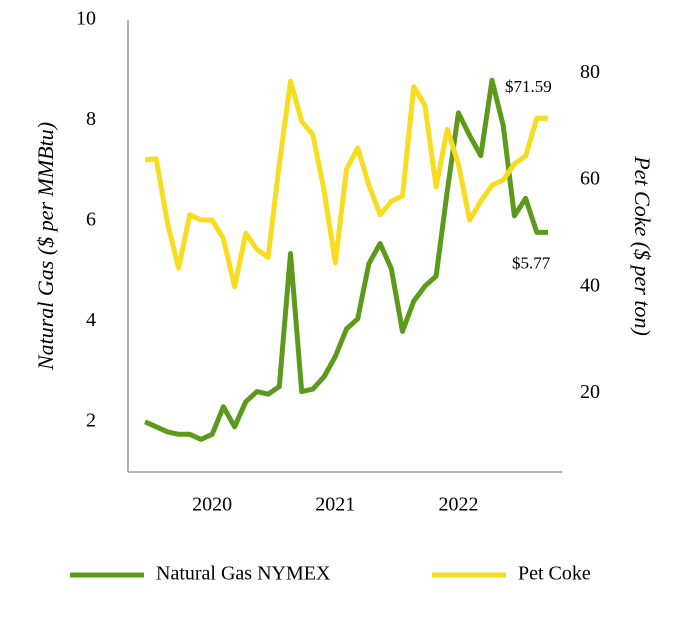 The image size is (682, 620). Describe the element at coordinates (243, 574) in the screenshot. I see `legend-label: Natural Gas NYMEX` at that location.